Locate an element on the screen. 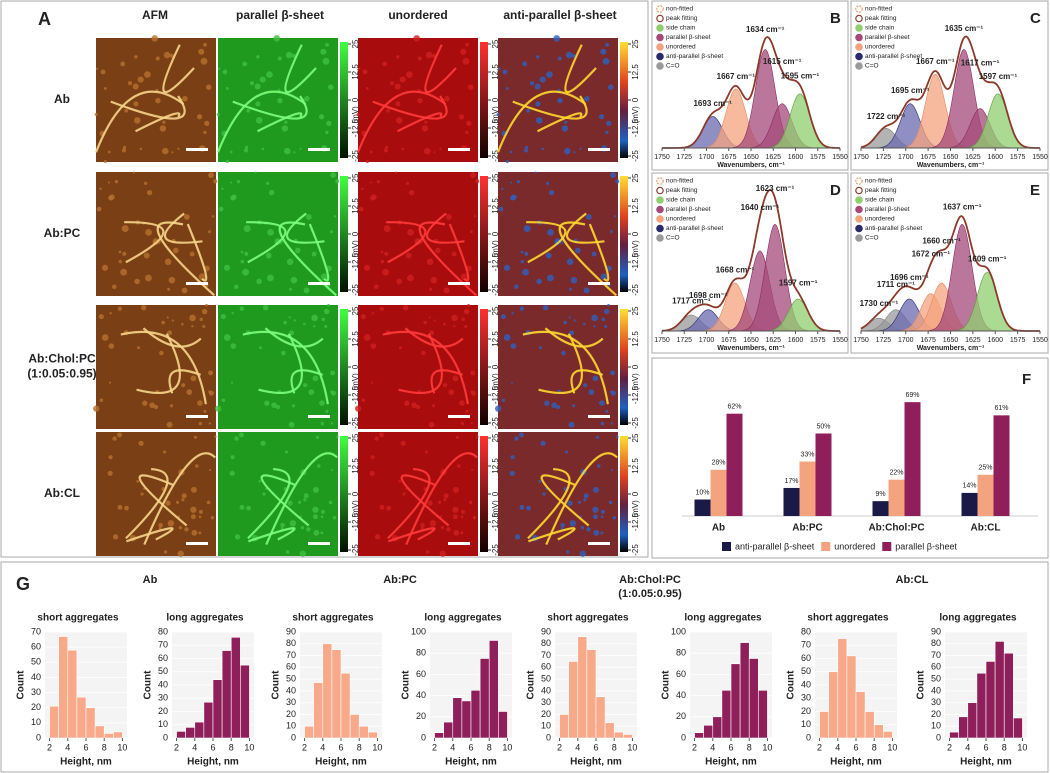 The height and width of the screenshot is (773, 1050). y-tick-label: 40 is located at coordinates (291, 690).